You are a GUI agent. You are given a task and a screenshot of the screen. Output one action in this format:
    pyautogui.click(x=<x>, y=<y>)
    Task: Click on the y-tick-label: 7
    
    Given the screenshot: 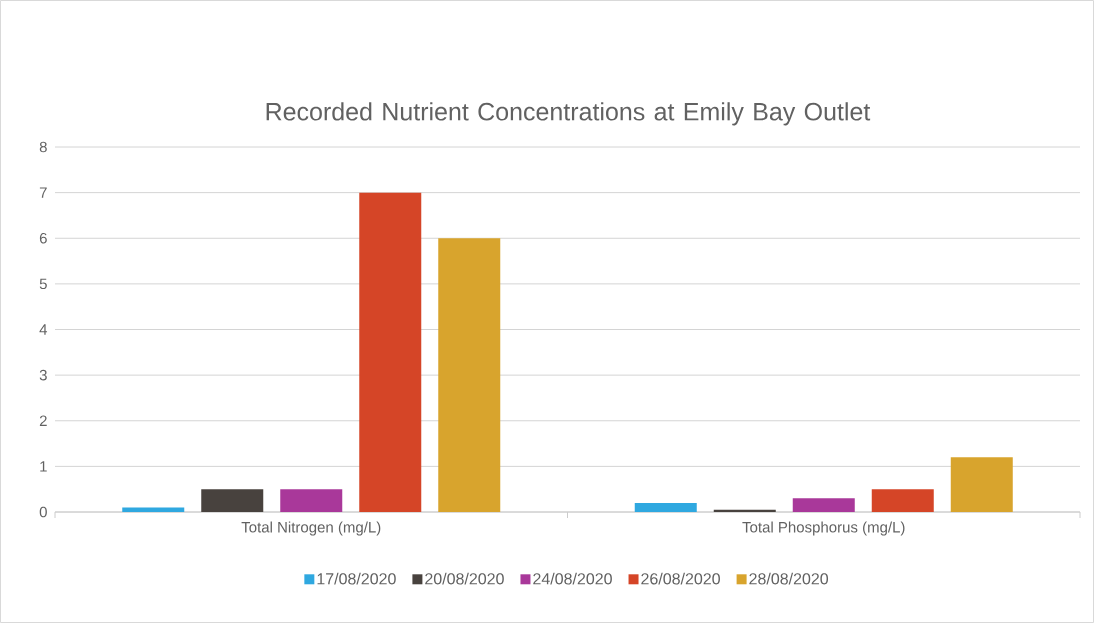 What is the action you would take?
    pyautogui.click(x=43, y=192)
    